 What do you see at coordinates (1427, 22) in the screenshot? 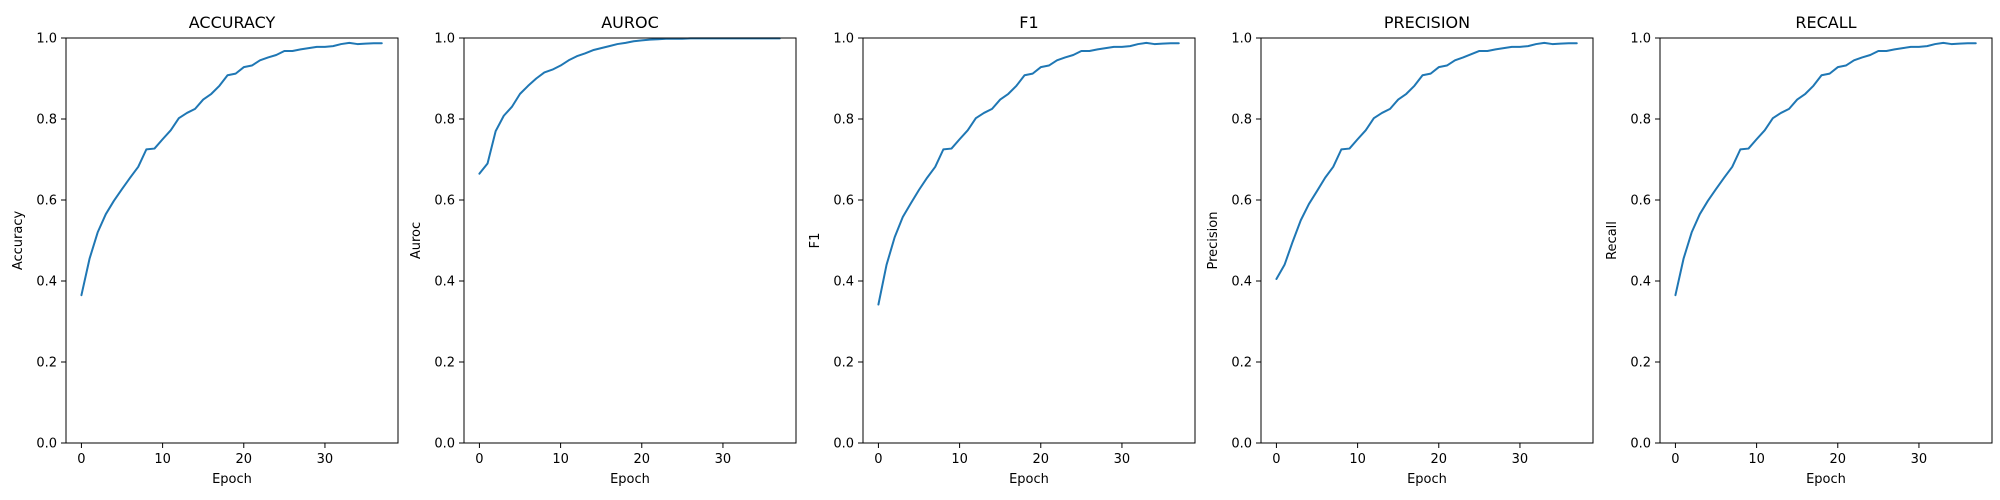
I see `chart-title: PRECISION` at bounding box center [1427, 22].